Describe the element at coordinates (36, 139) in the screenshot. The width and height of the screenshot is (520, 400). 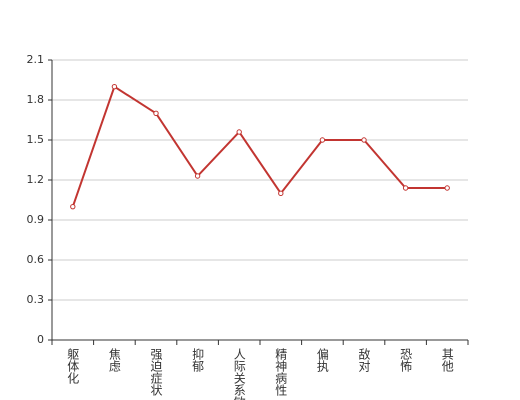
I see `y-tick-label: 1.5` at that location.